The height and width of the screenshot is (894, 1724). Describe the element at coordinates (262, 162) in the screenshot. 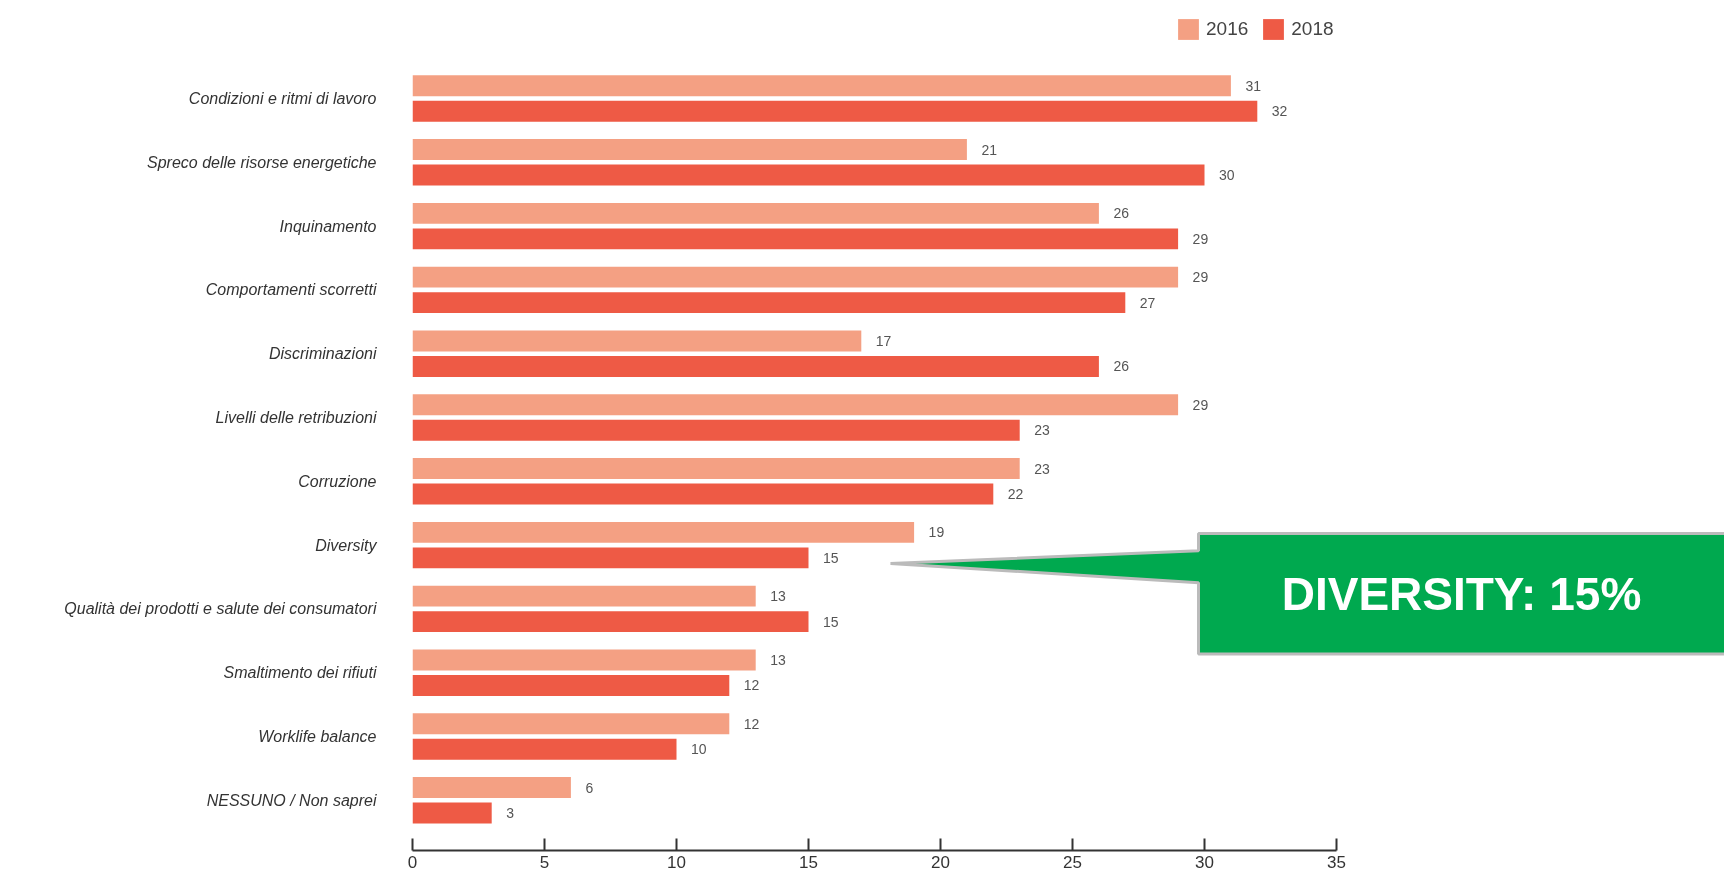

I see `y-tick-label: Spreco delle risorse energetiche` at that location.